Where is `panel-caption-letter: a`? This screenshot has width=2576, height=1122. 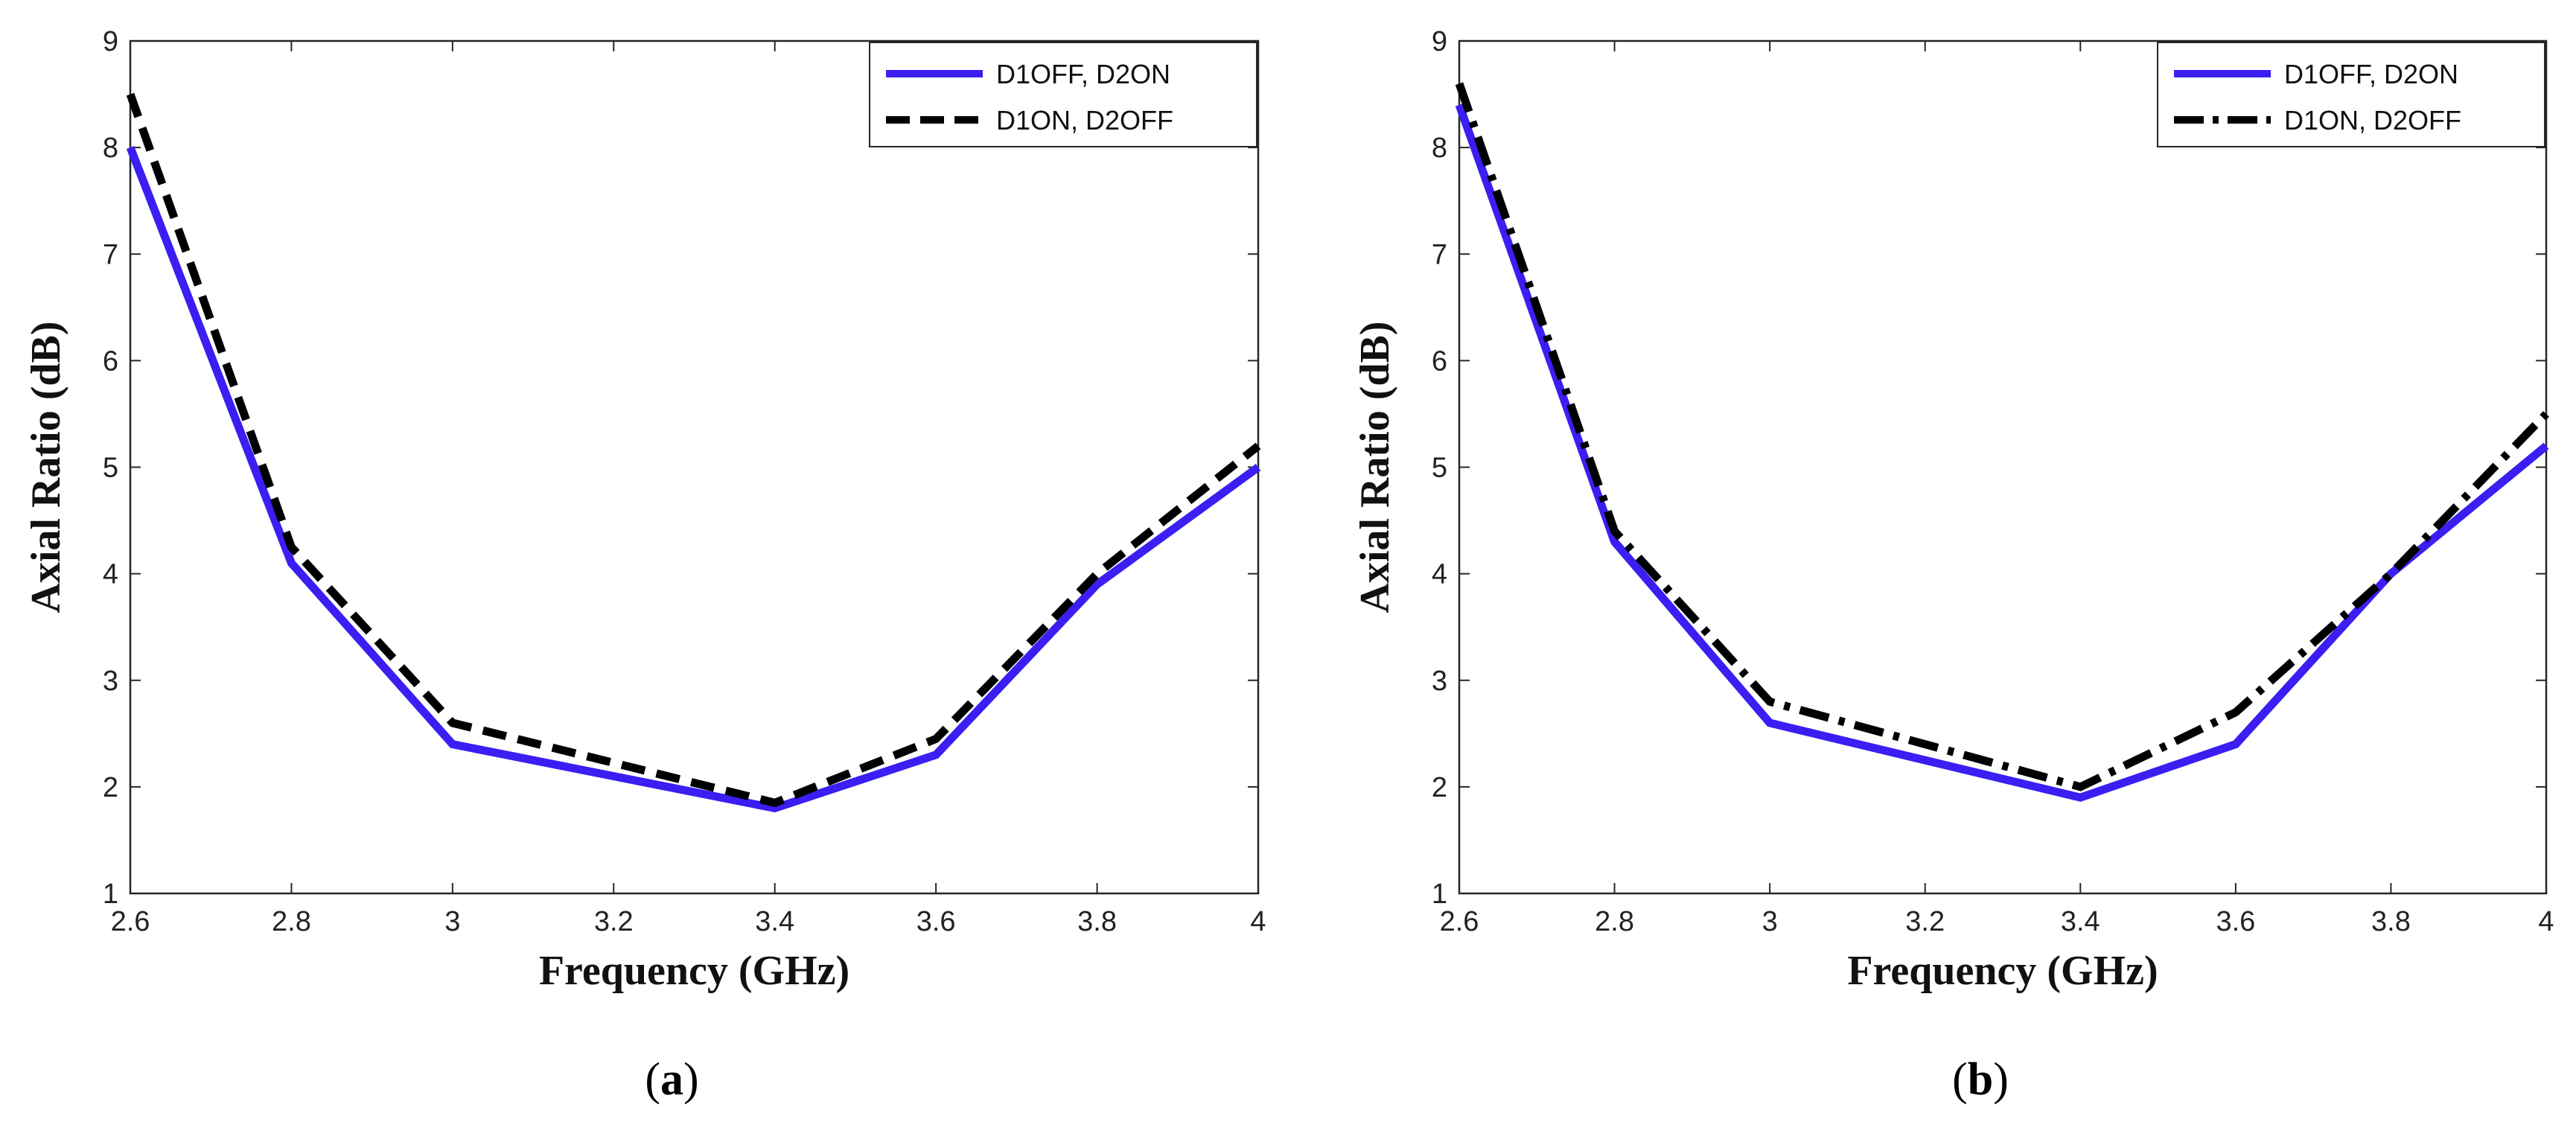
panel-caption-letter: a is located at coordinates (671, 1079).